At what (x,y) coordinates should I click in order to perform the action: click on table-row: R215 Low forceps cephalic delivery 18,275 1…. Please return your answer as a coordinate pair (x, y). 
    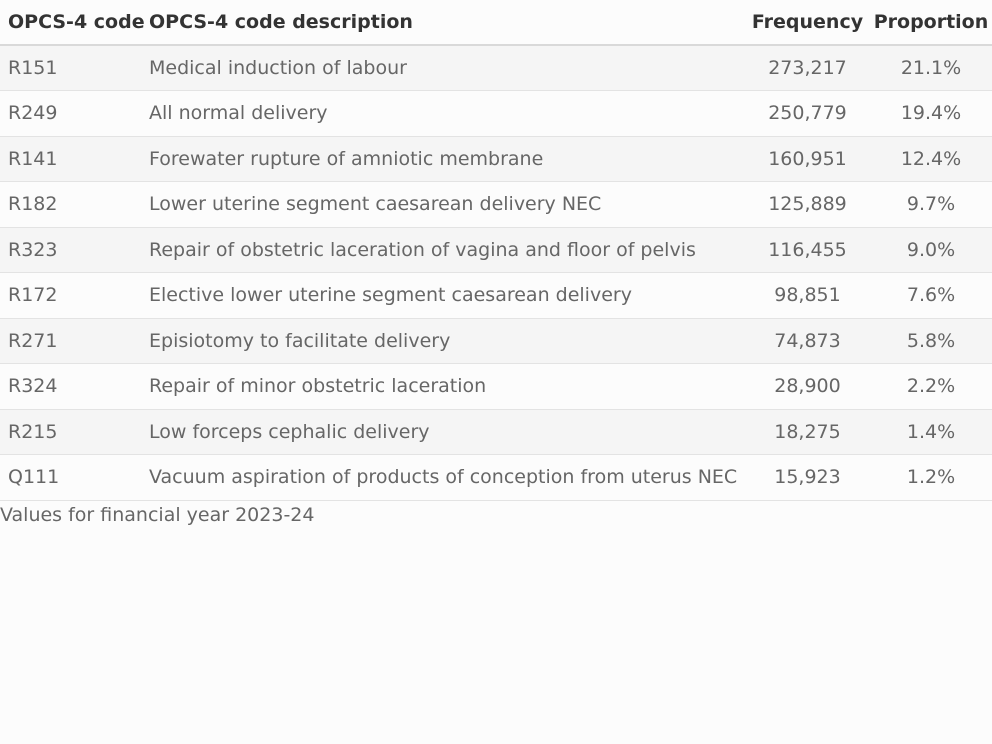
    Looking at the image, I should click on (496, 432).